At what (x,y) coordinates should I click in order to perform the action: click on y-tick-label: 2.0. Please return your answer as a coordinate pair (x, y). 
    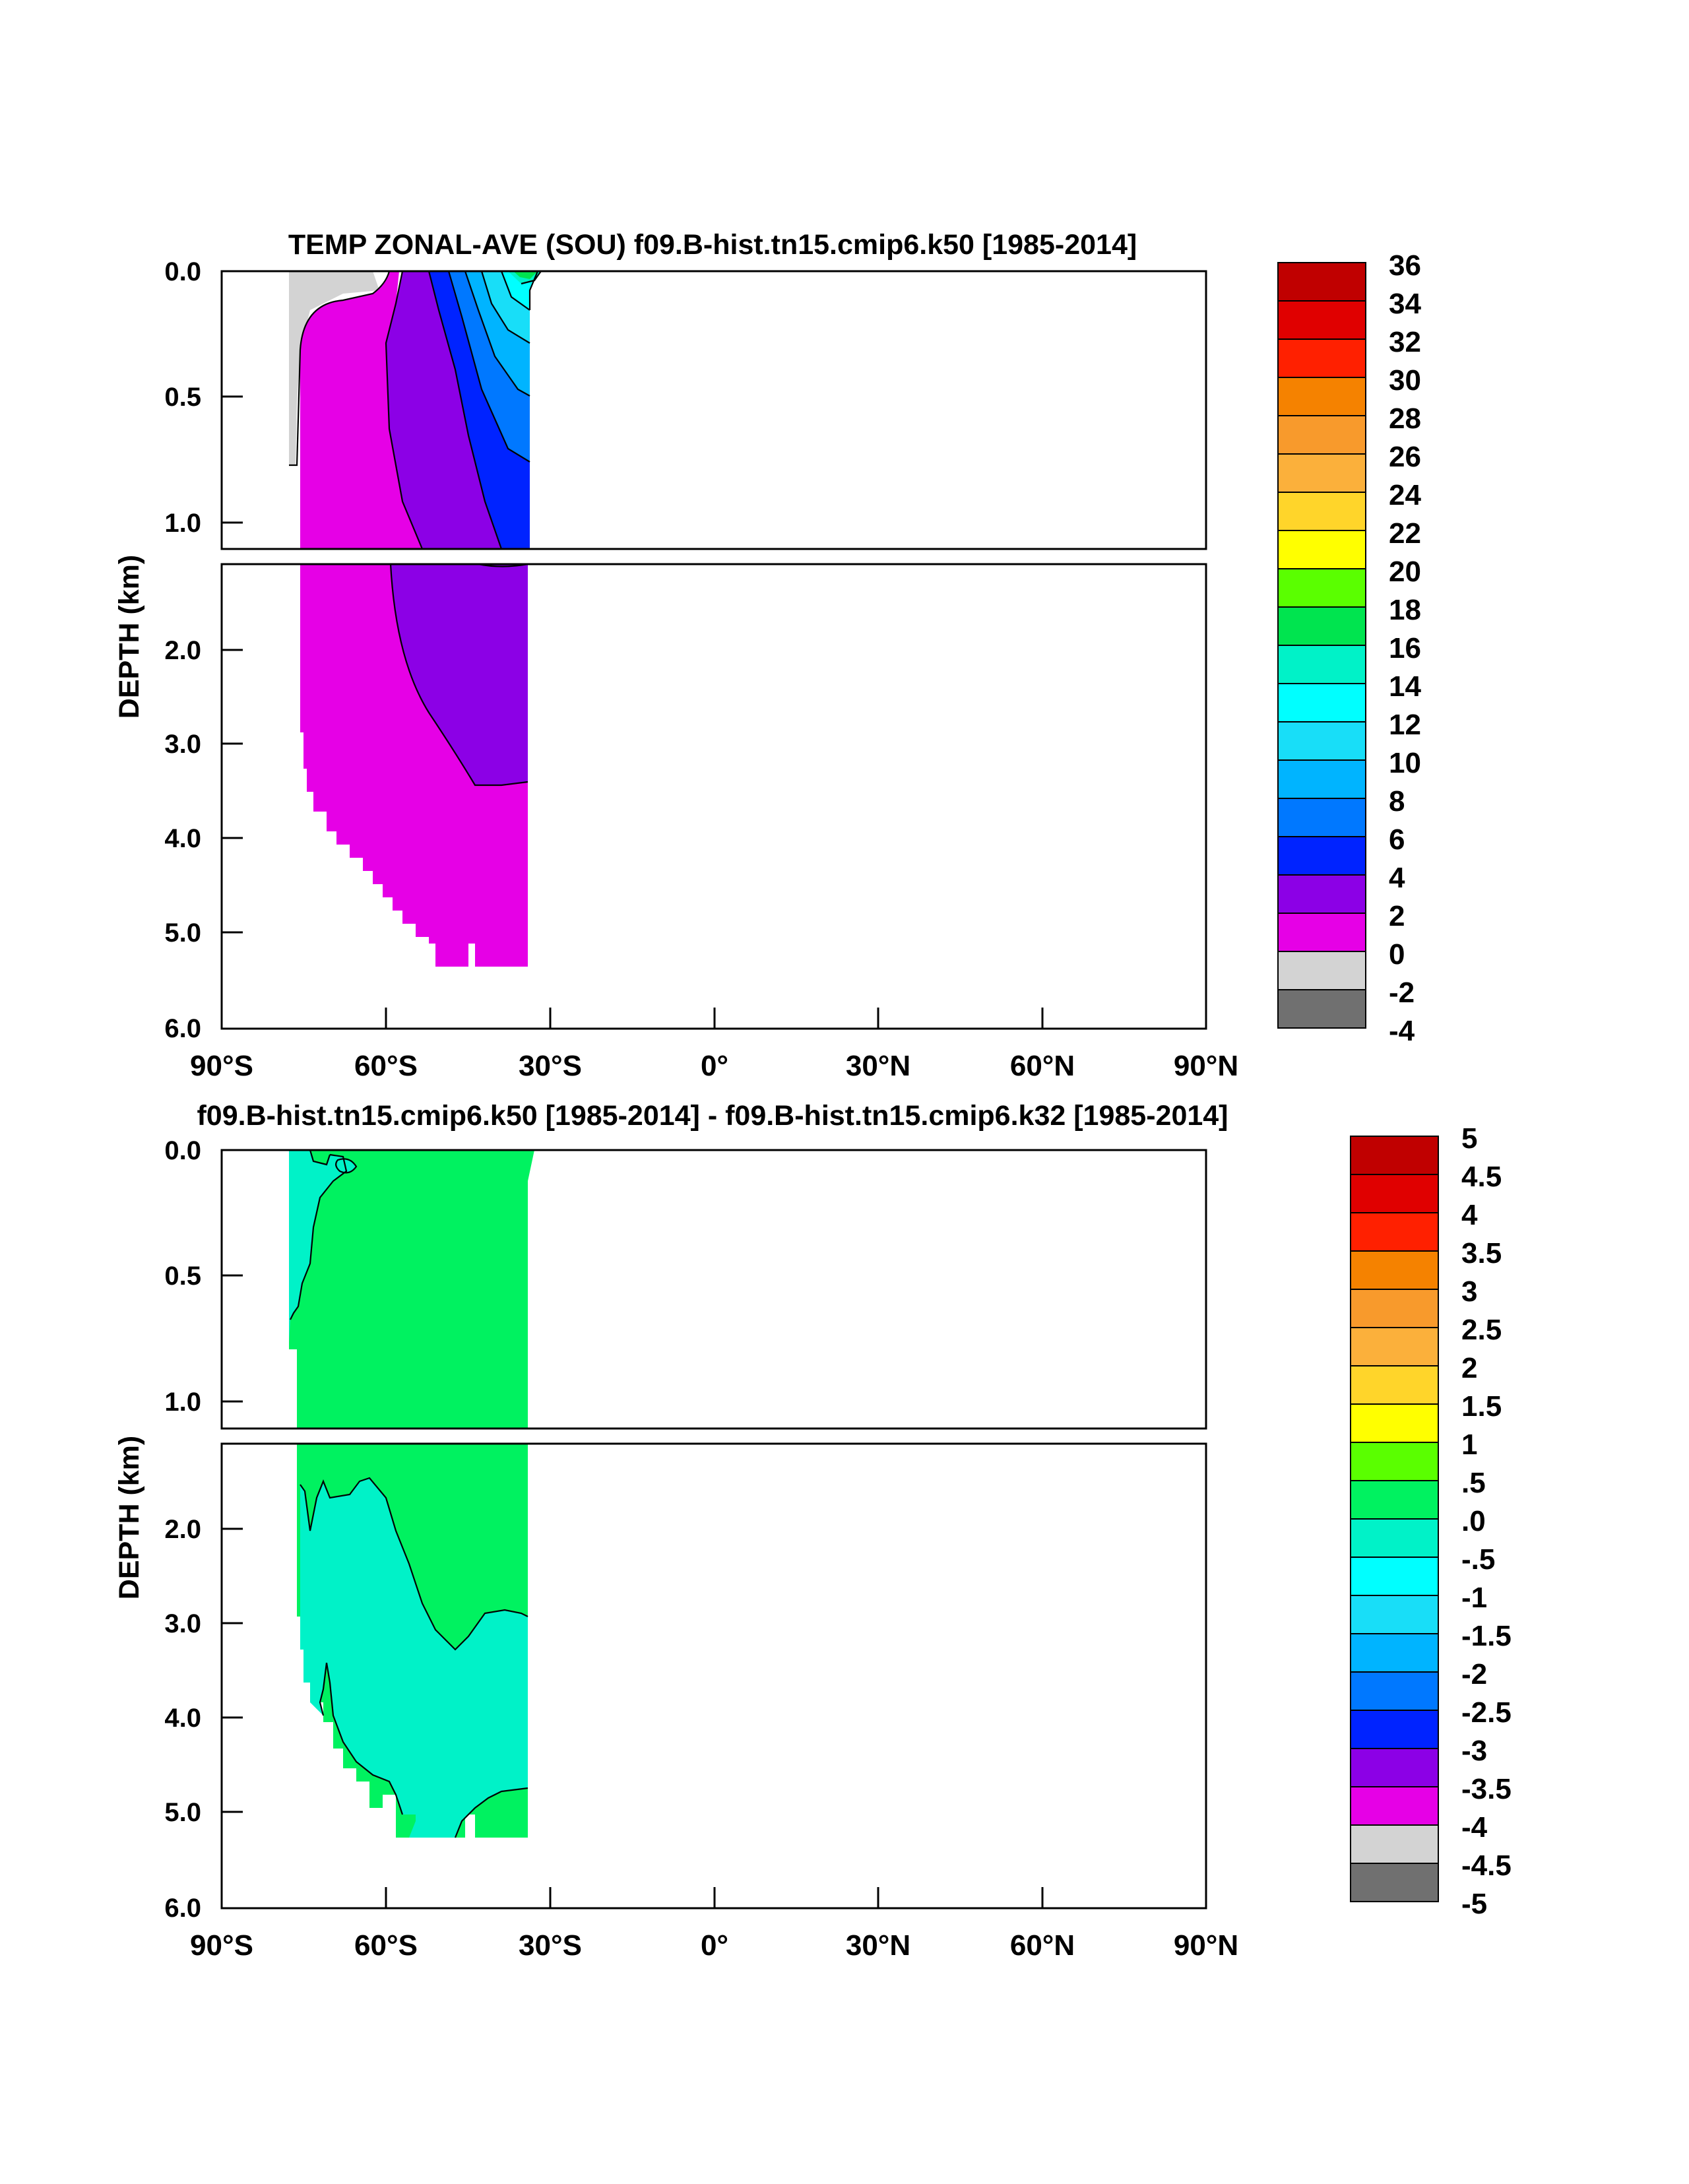
    Looking at the image, I should click on (182, 650).